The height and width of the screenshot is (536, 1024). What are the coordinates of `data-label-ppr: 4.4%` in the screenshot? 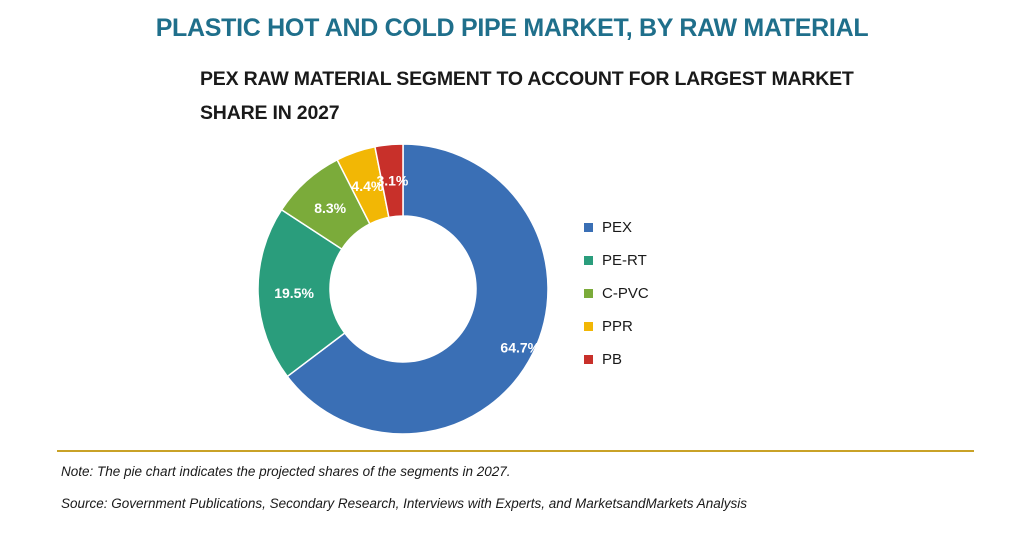 It's located at (367, 186).